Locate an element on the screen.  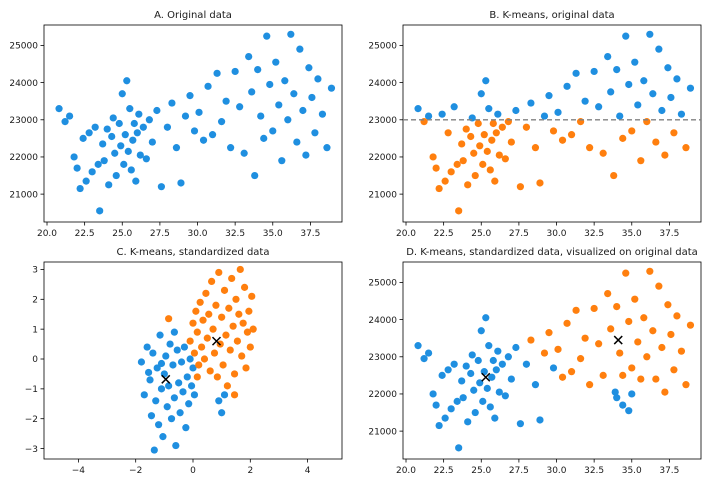
panel-b-y-tick-label: 24000 is located at coordinates (382, 84).